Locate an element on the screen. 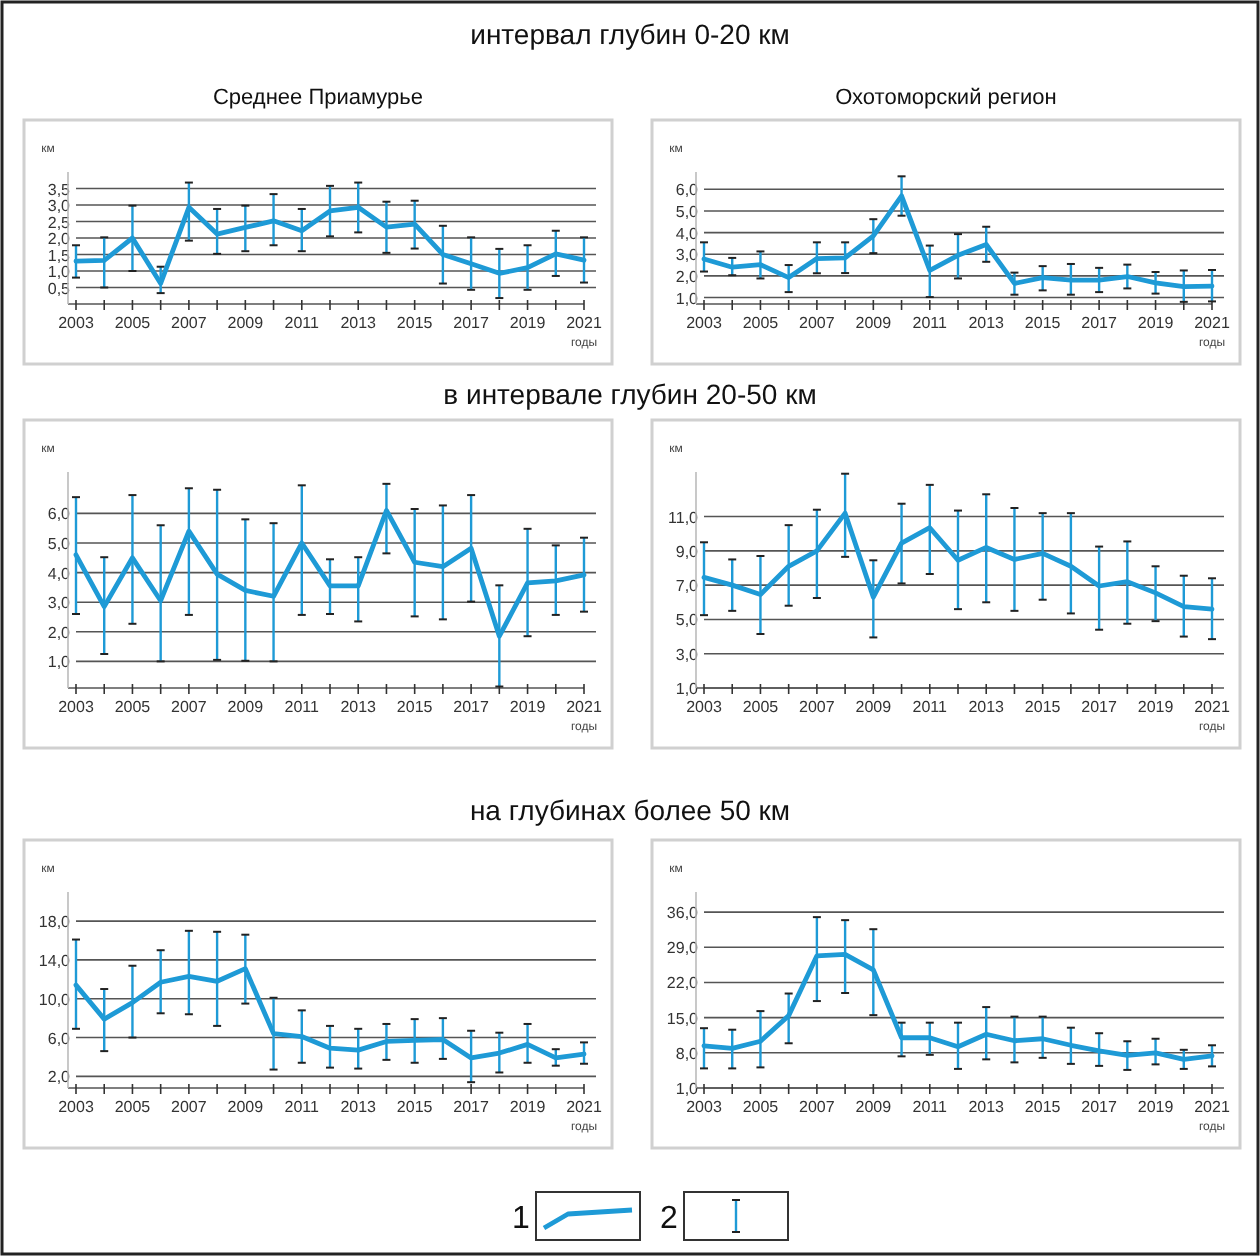 The image size is (1260, 1256). y-tick-label: 1,5 is located at coordinates (59, 255).